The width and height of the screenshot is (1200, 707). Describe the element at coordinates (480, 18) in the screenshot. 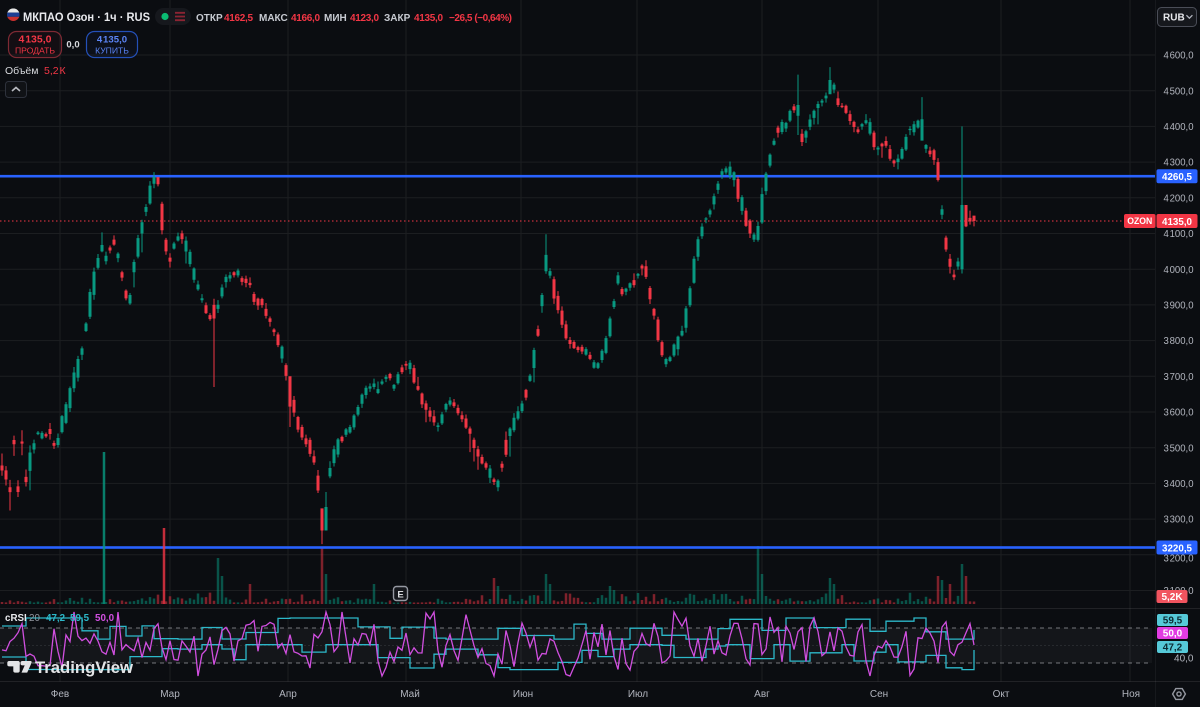

I see `svg-text: −26,5 (−0,64%)` at that location.